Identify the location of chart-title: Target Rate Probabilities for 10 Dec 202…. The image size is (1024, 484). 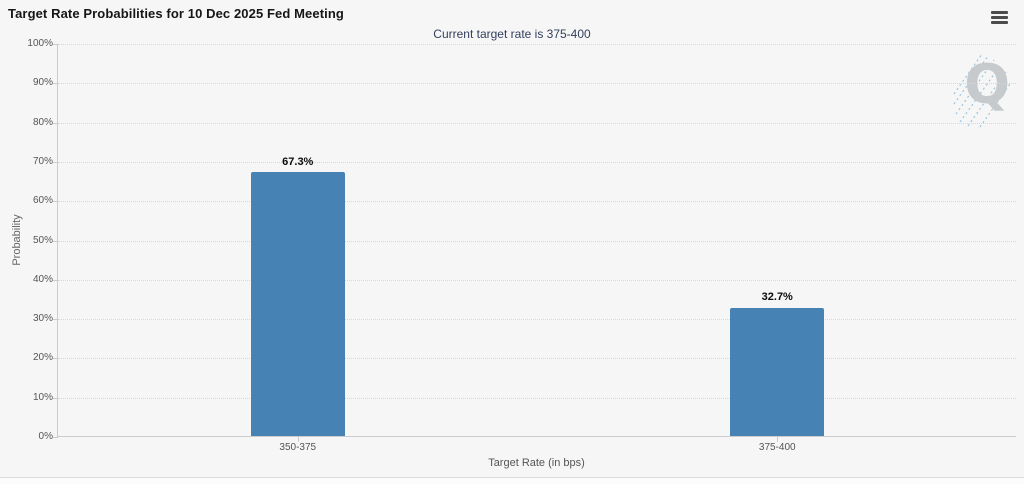
(176, 13).